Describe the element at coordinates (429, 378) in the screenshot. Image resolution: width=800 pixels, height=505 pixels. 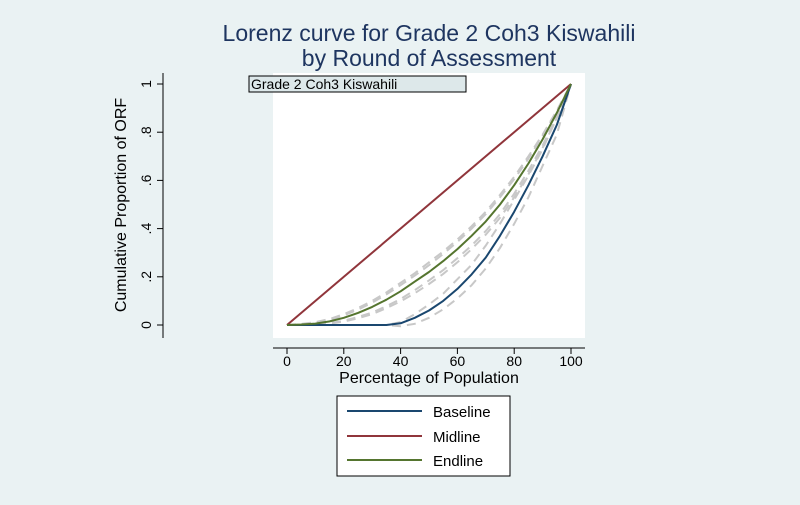
I see `x-axis-label: Percentage of Population` at that location.